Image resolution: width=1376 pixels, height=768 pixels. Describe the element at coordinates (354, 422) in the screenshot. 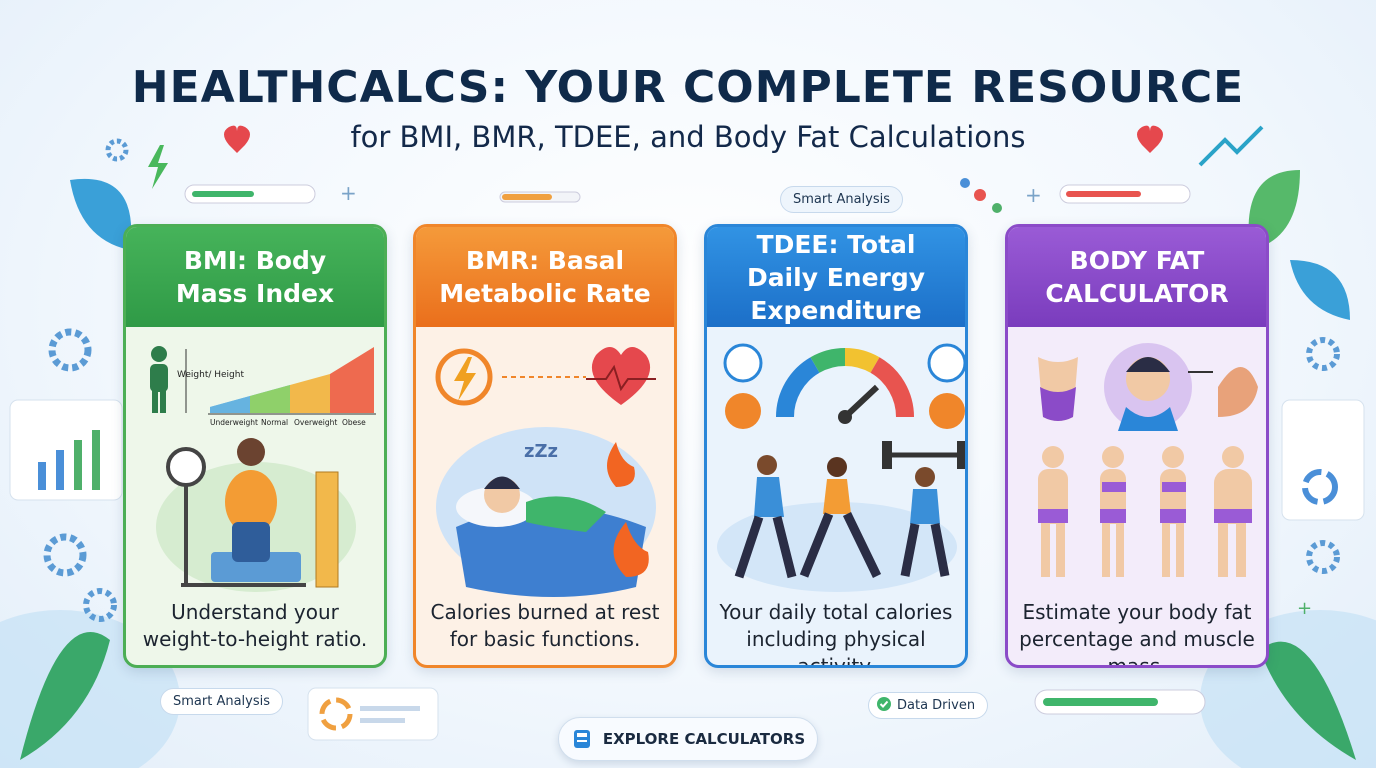

I see `category-label: Obese` at that location.